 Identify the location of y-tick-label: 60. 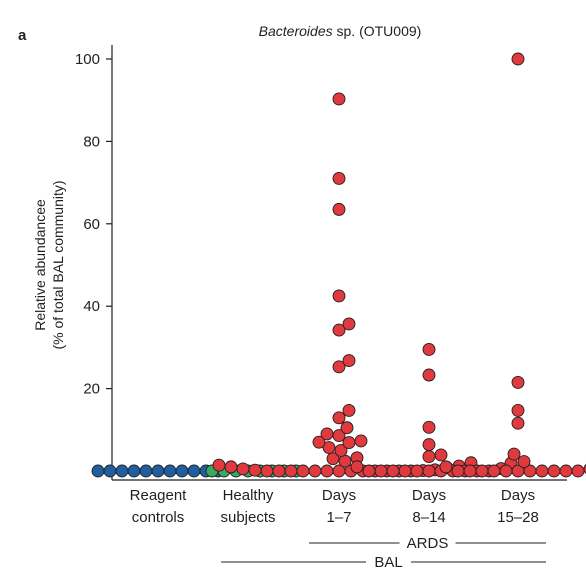
(91, 224).